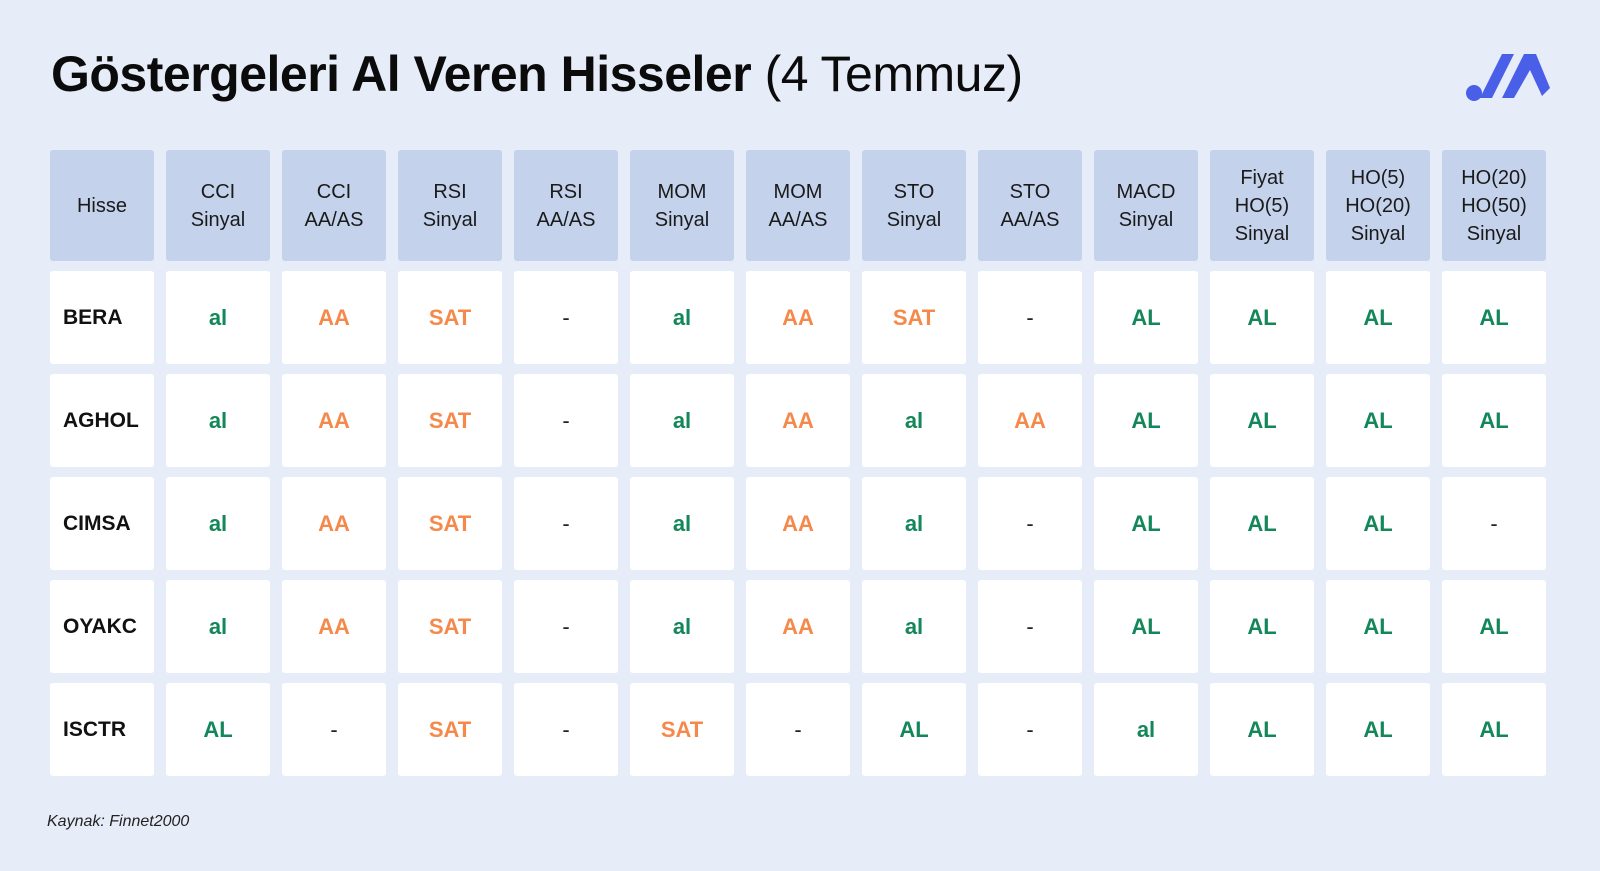 Image resolution: width=1600 pixels, height=871 pixels. Describe the element at coordinates (682, 205) in the screenshot. I see `column-header: MOM Sinyal` at that location.